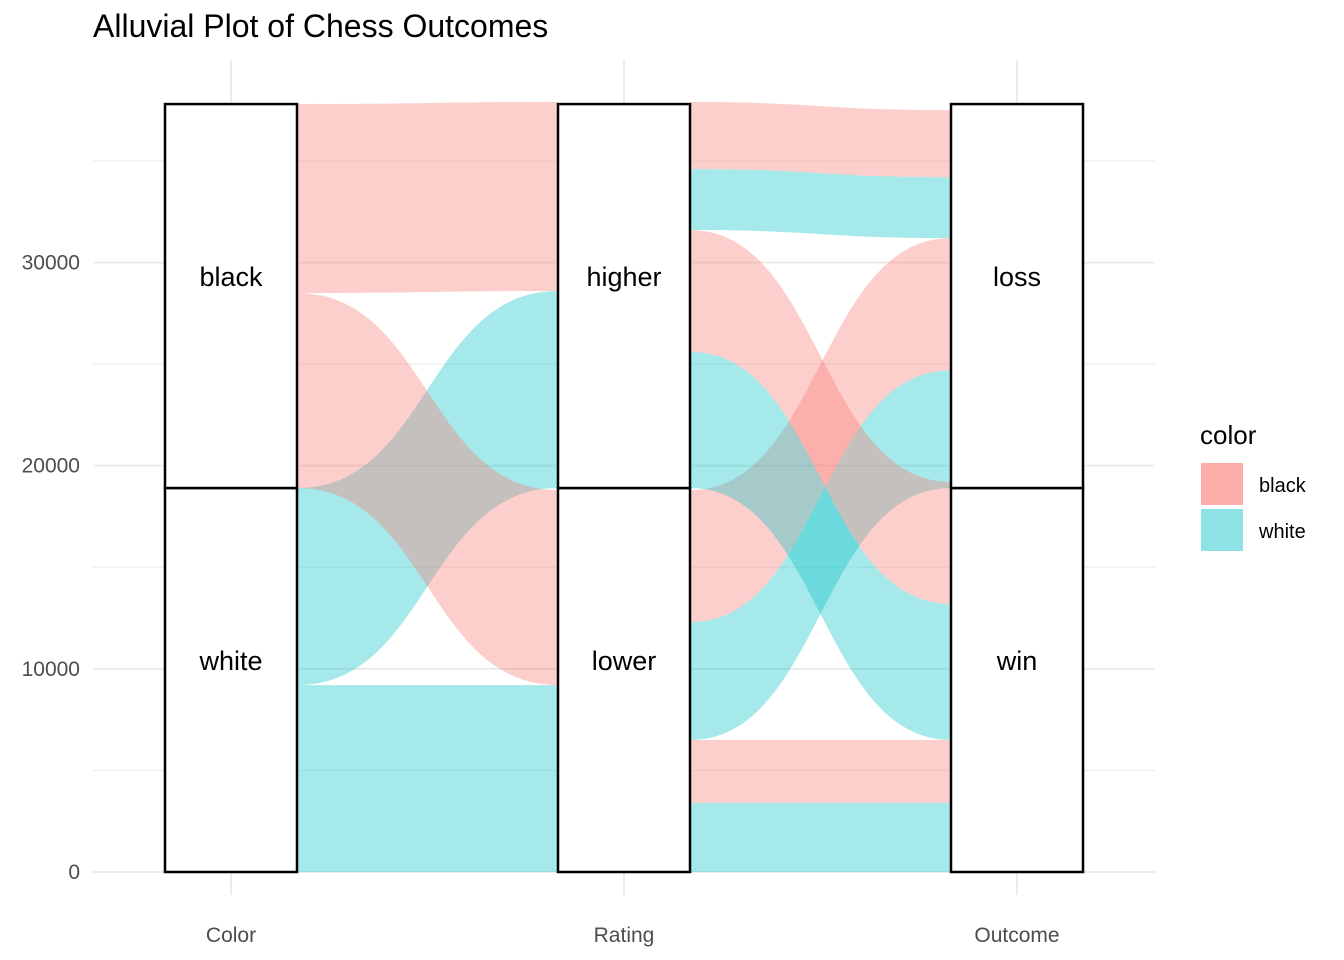 The image size is (1344, 960). What do you see at coordinates (231, 277) in the screenshot?
I see `stratum-label-black: black` at bounding box center [231, 277].